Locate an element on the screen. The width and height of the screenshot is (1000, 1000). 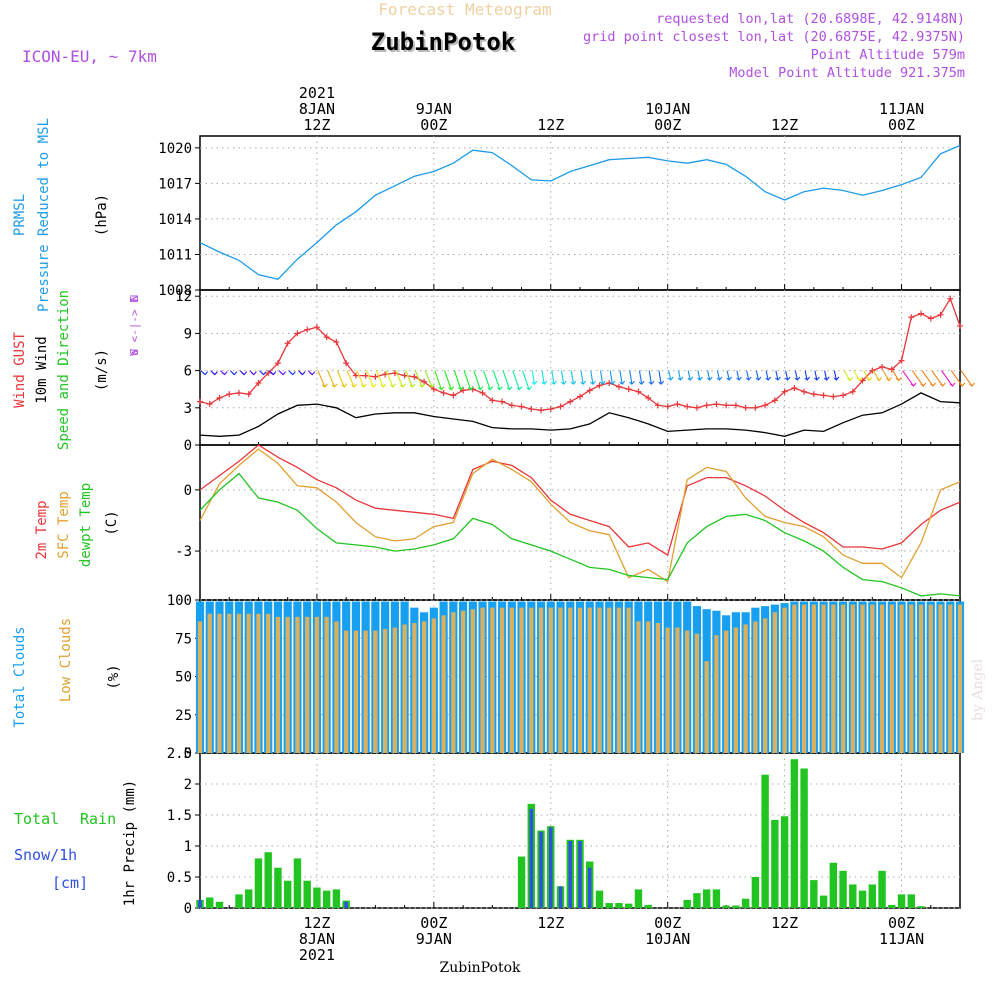
wind-gust-label: Wind GUST is located at coordinates (20, 370).